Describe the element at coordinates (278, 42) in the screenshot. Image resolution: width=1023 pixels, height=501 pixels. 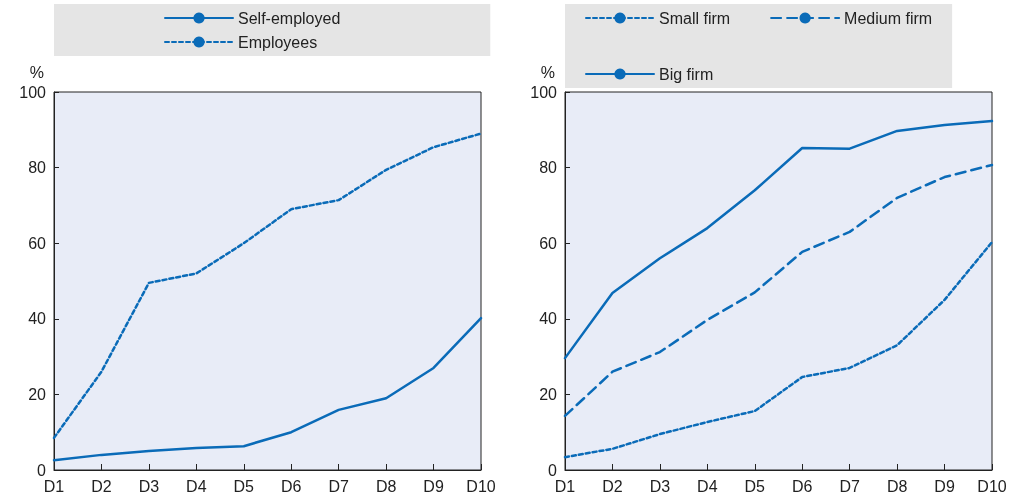
I see `legend-label: Employees` at that location.